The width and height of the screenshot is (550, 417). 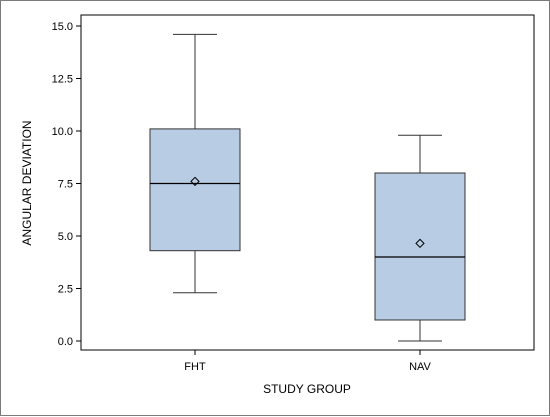 What do you see at coordinates (62, 27) in the screenshot?
I see `y-tick-label: 15.0` at bounding box center [62, 27].